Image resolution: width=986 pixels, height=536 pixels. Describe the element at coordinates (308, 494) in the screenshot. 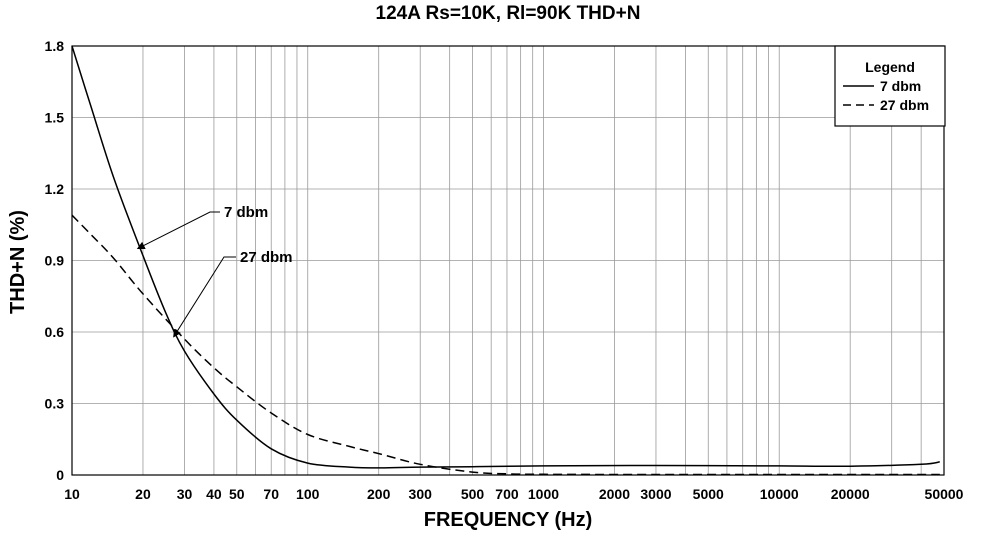

I see `x-tick-label: 100` at that location.